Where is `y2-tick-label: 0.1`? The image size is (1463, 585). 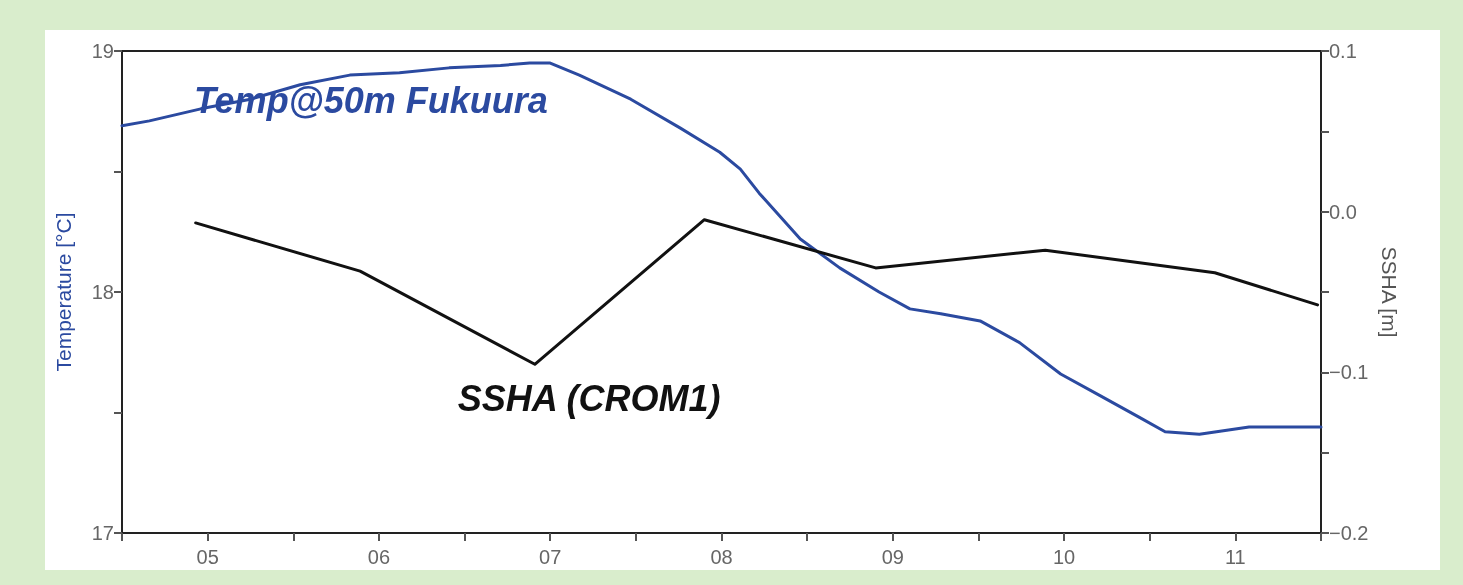 y2-tick-label: 0.1 is located at coordinates (1343, 51).